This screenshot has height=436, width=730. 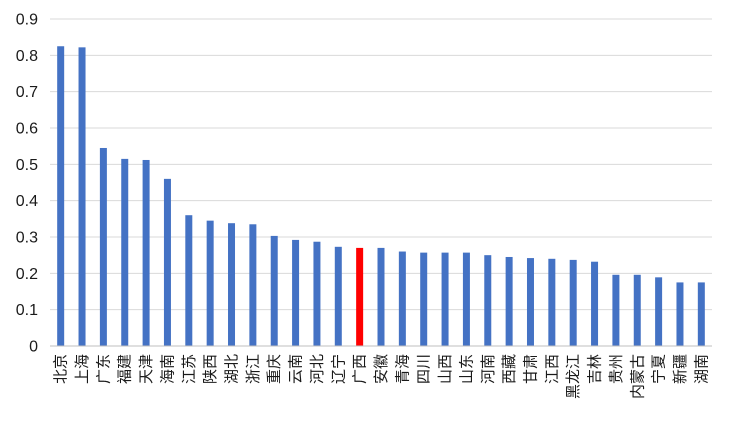 I want to click on x-tick-label: 河北, so click(x=317, y=369).